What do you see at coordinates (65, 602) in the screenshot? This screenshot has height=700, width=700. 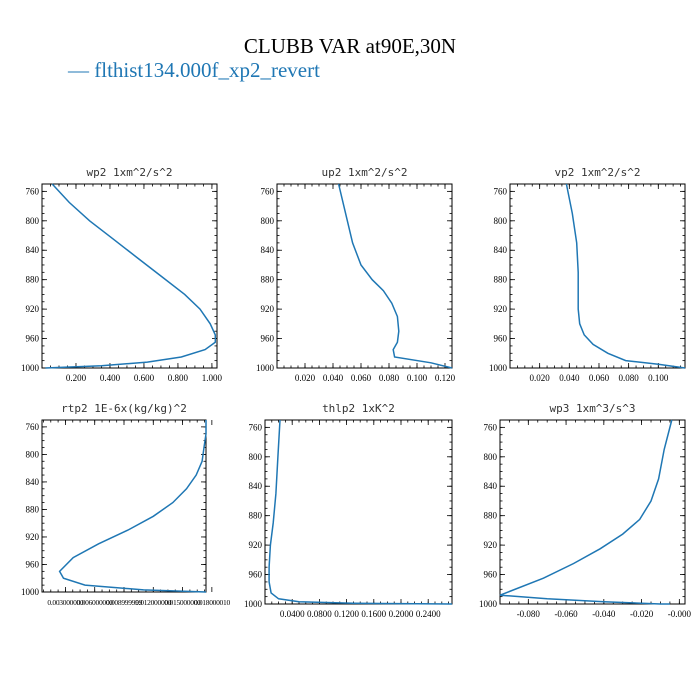 I see `x-tick-label: 0.003000000` at bounding box center [65, 602].